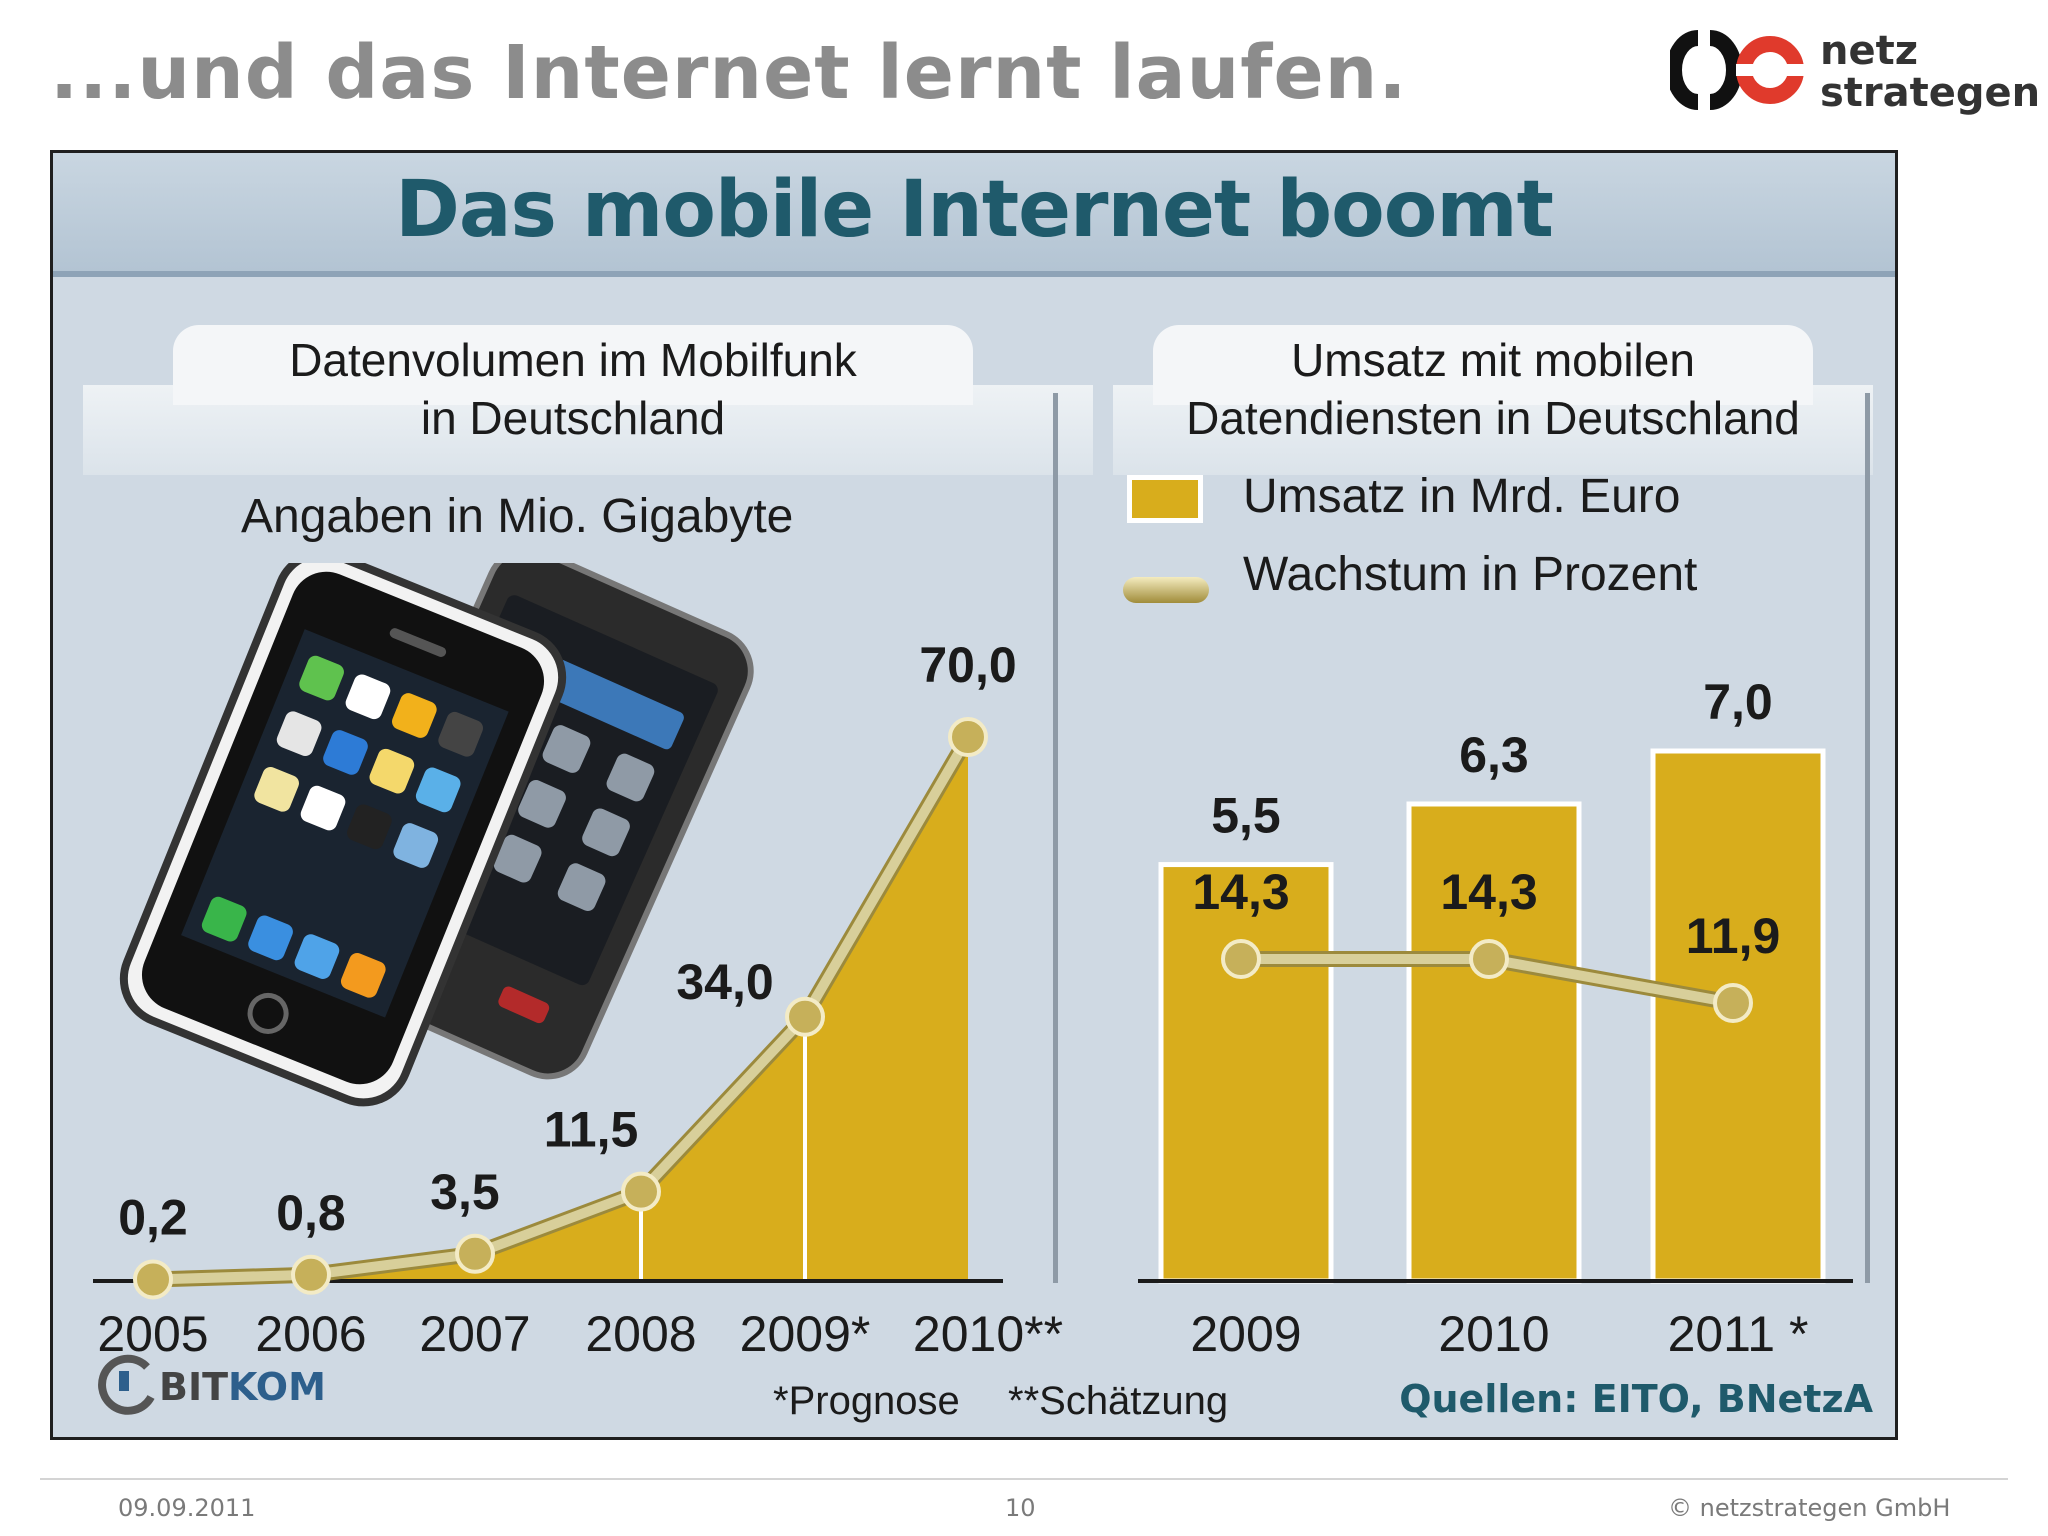 The width and height of the screenshot is (2048, 1536). I want to click on logo-mark-icon, so click(1735, 70).